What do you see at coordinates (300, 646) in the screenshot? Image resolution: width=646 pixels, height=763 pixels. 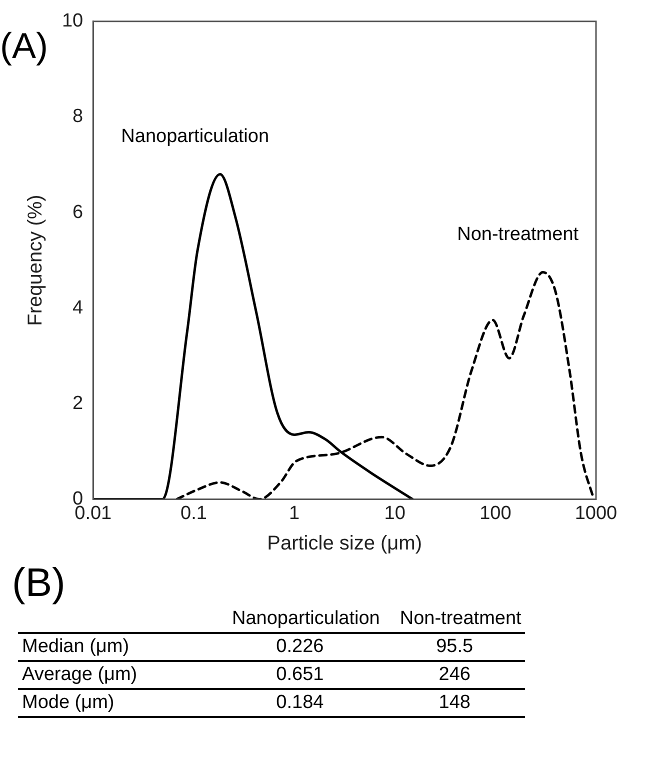 I see `text: 0.226` at bounding box center [300, 646].